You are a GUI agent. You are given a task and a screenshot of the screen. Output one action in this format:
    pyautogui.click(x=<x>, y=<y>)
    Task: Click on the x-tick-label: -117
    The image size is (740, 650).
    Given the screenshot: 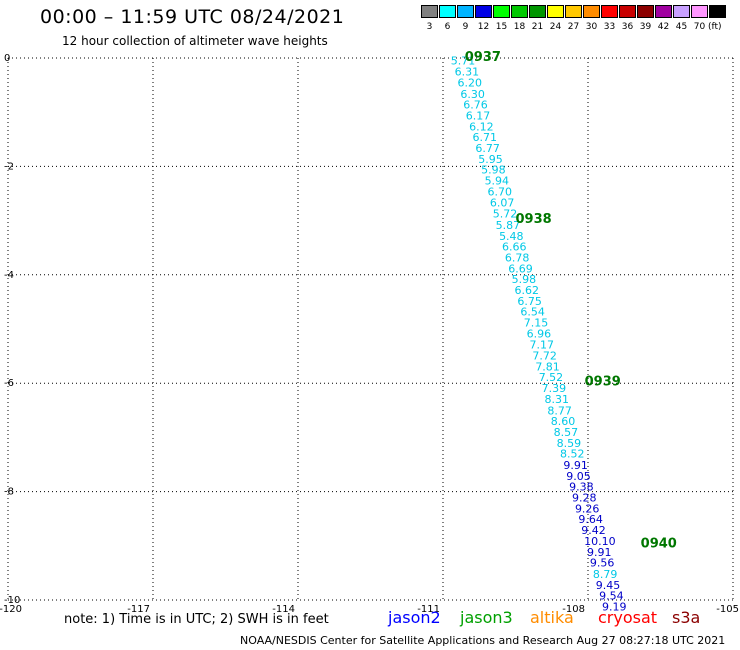 What is the action you would take?
    pyautogui.click(x=138, y=609)
    